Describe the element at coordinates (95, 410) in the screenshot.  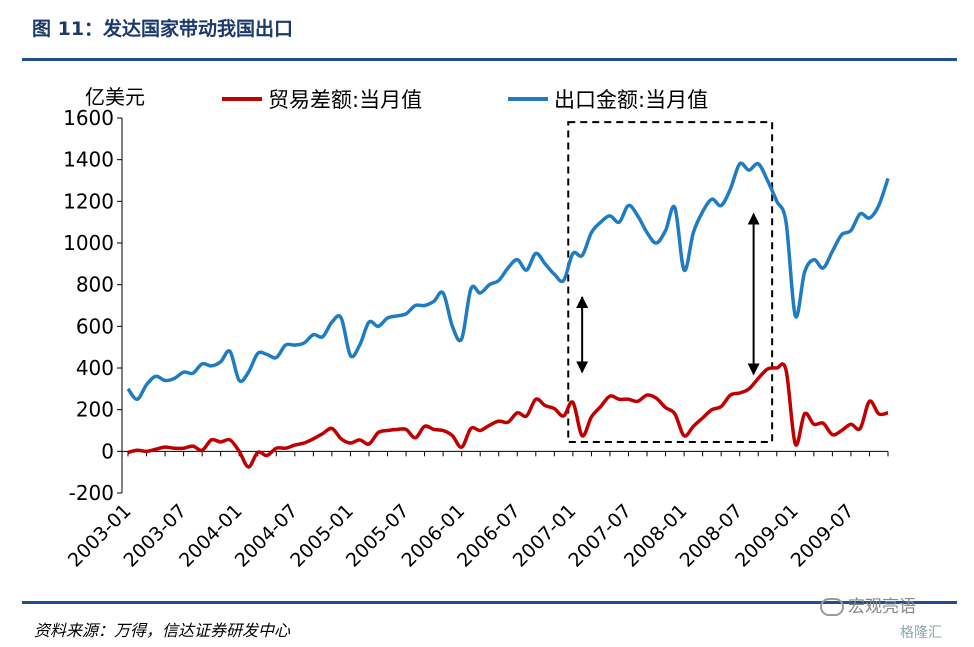
I see `y-tick-label: 200` at that location.